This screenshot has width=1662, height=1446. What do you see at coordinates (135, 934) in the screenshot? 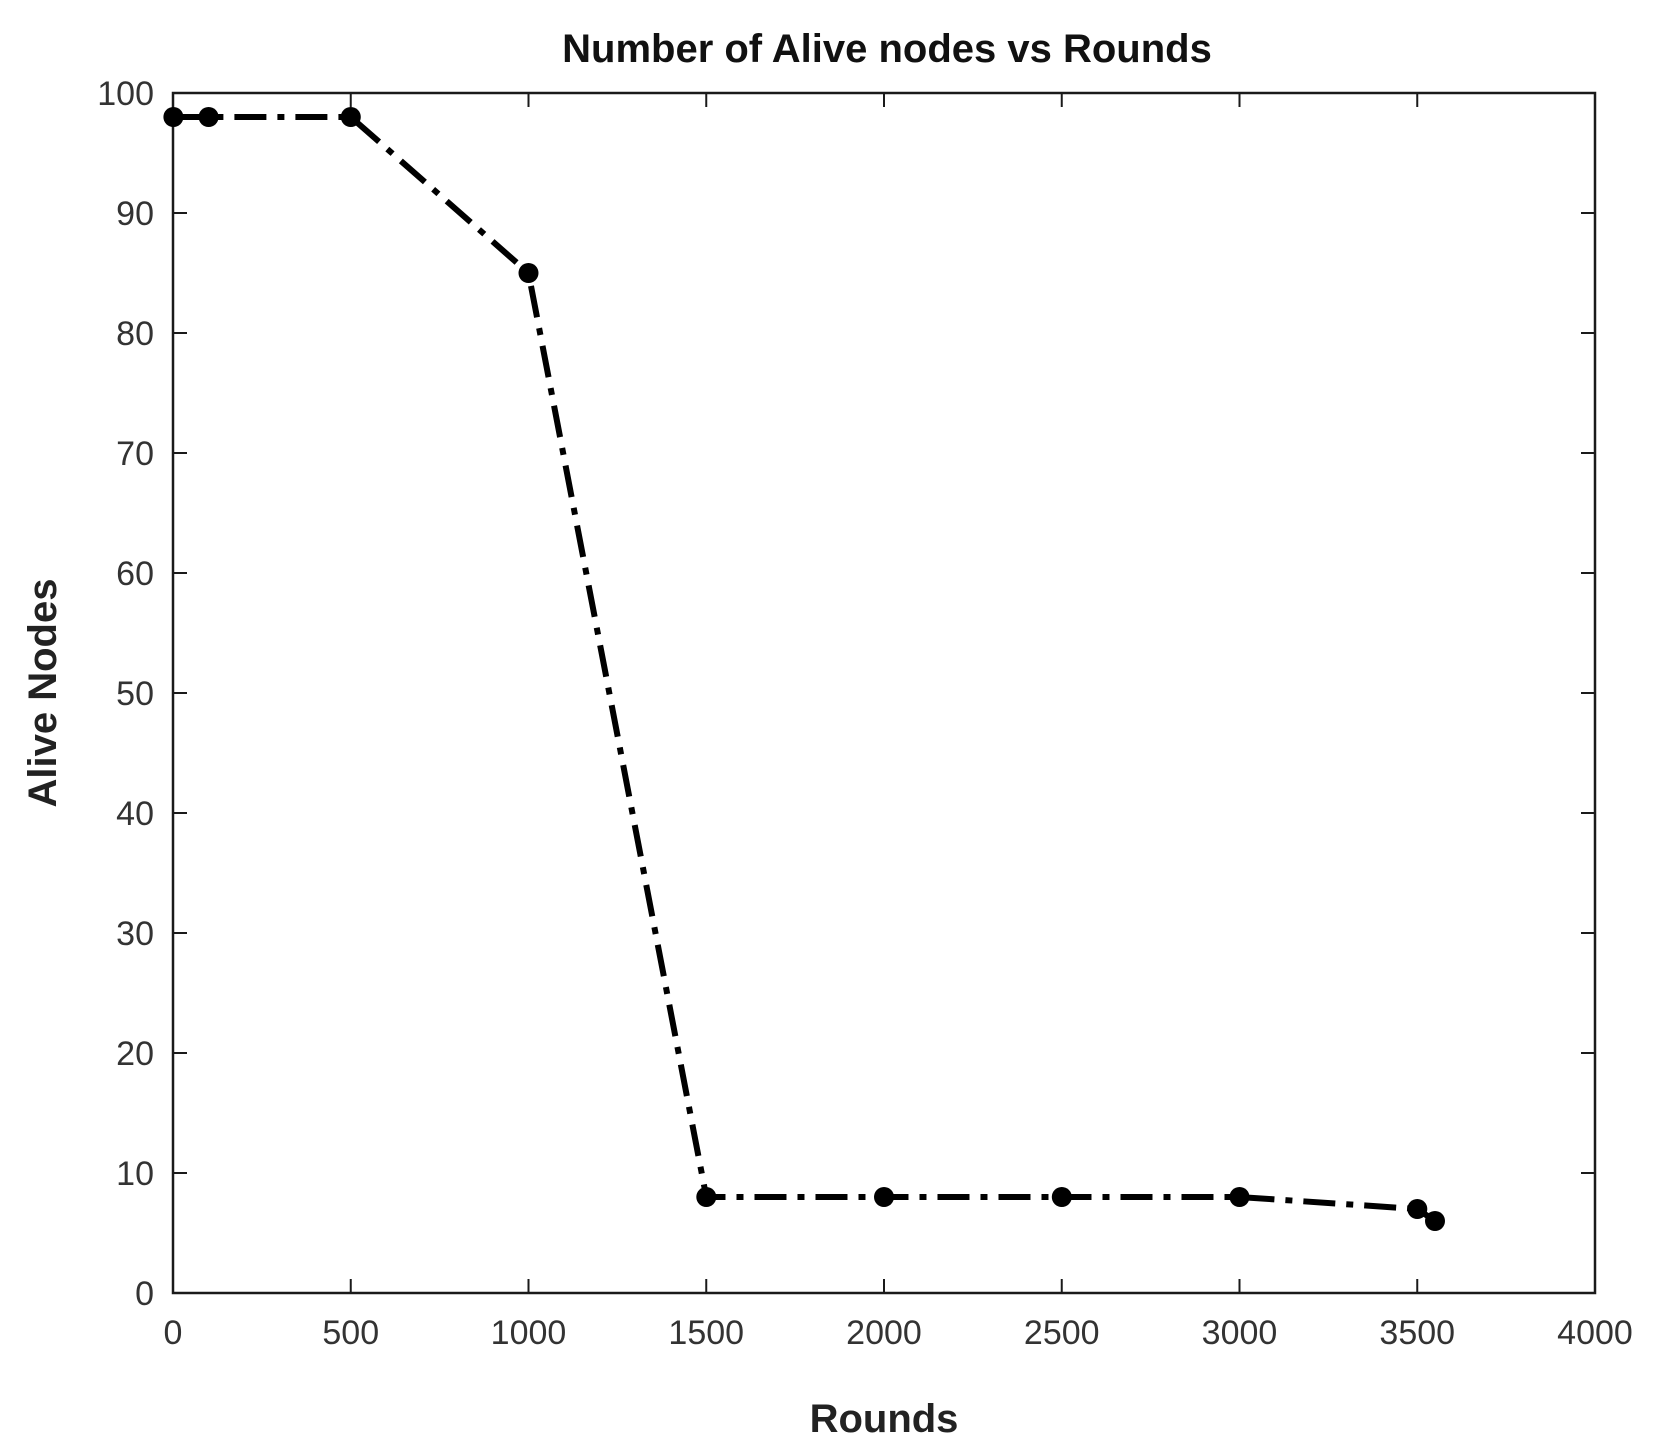
I see `y-tick-label-3: 30` at bounding box center [135, 934].